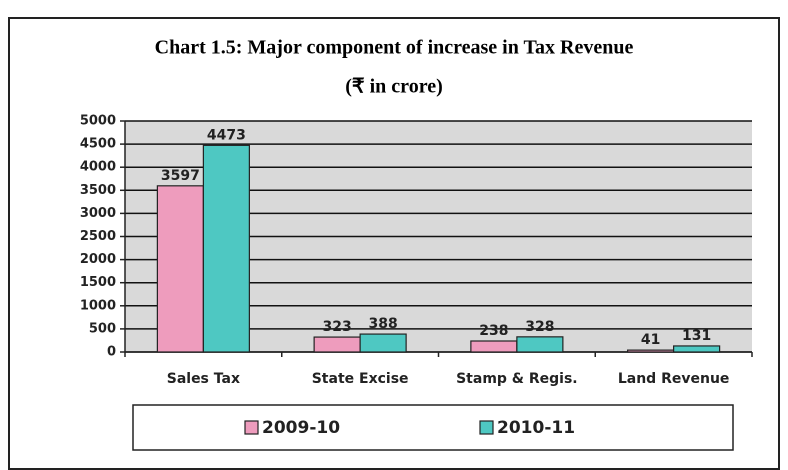 The height and width of the screenshot is (470, 788). Describe the element at coordinates (696, 336) in the screenshot. I see `data-label: 131` at that location.